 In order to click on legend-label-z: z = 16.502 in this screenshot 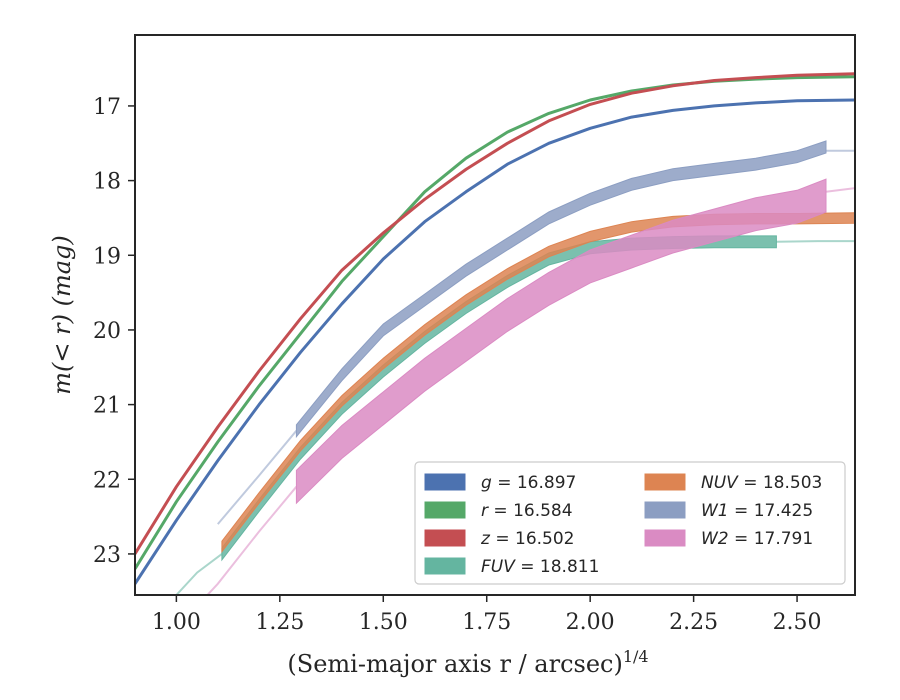, I will do `click(527, 539)`.